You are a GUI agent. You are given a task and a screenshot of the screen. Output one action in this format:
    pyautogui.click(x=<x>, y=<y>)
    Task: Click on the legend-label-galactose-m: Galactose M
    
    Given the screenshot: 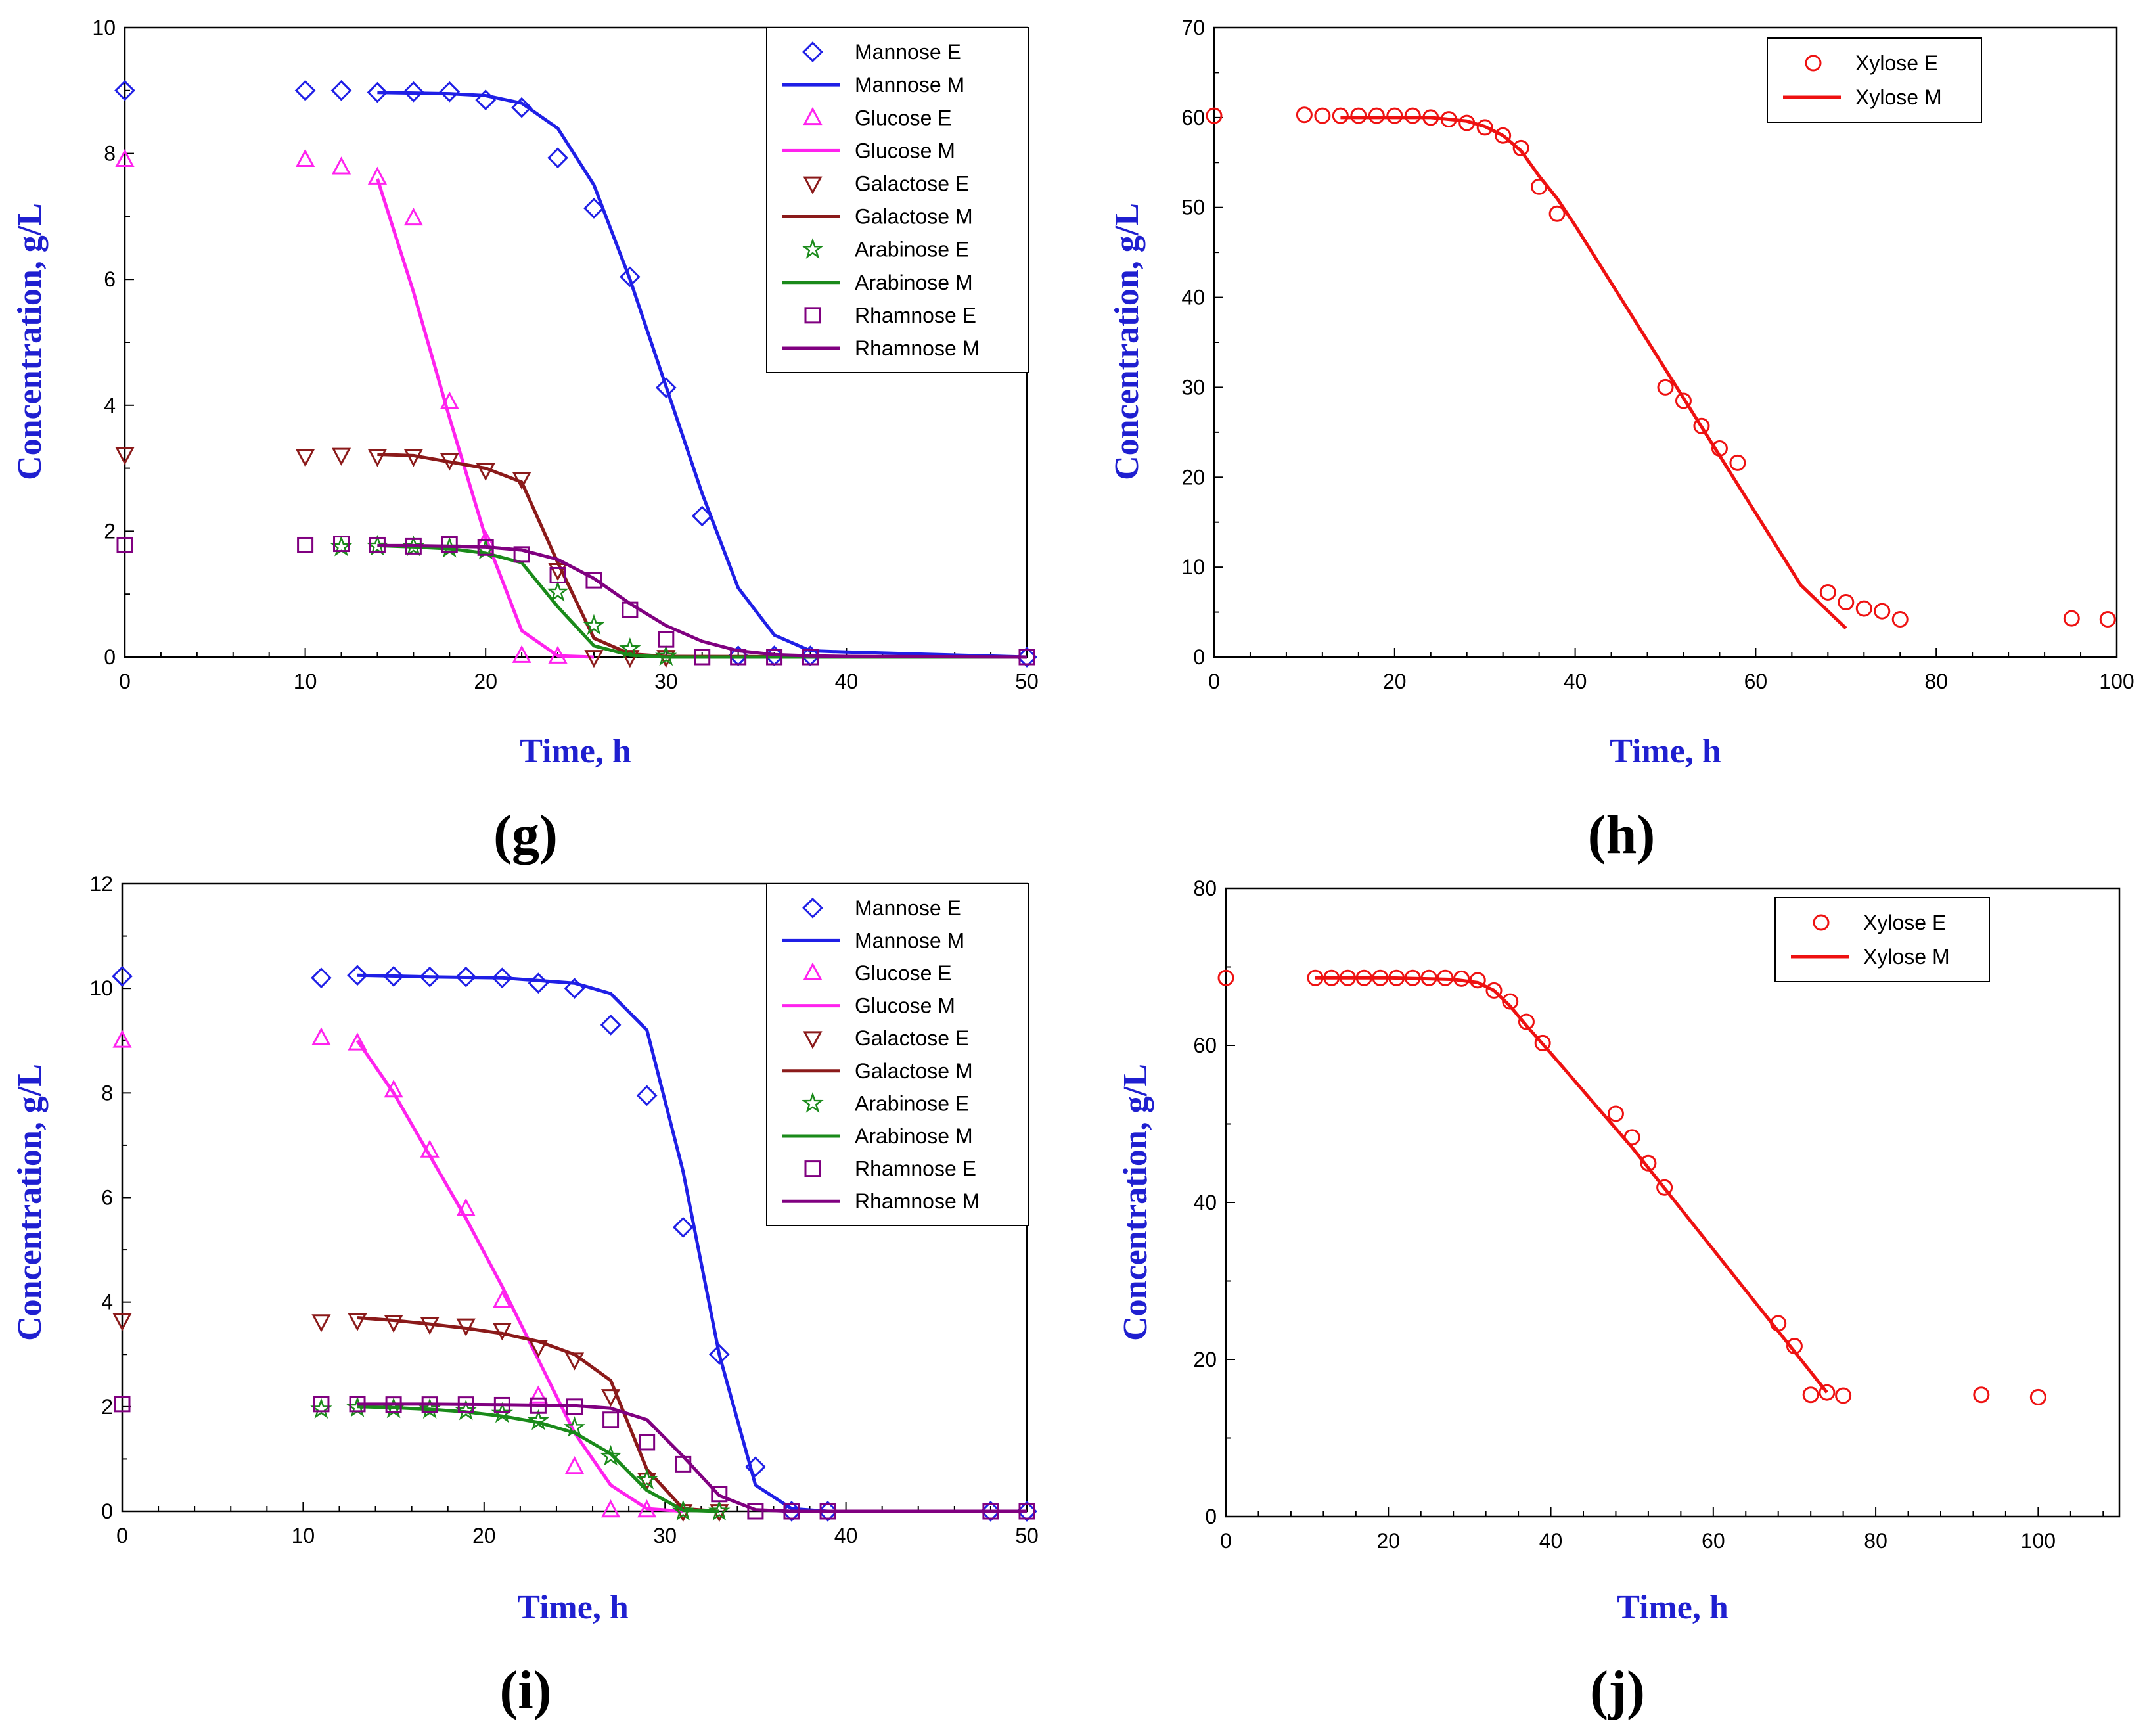 What is the action you would take?
    pyautogui.click(x=914, y=1071)
    